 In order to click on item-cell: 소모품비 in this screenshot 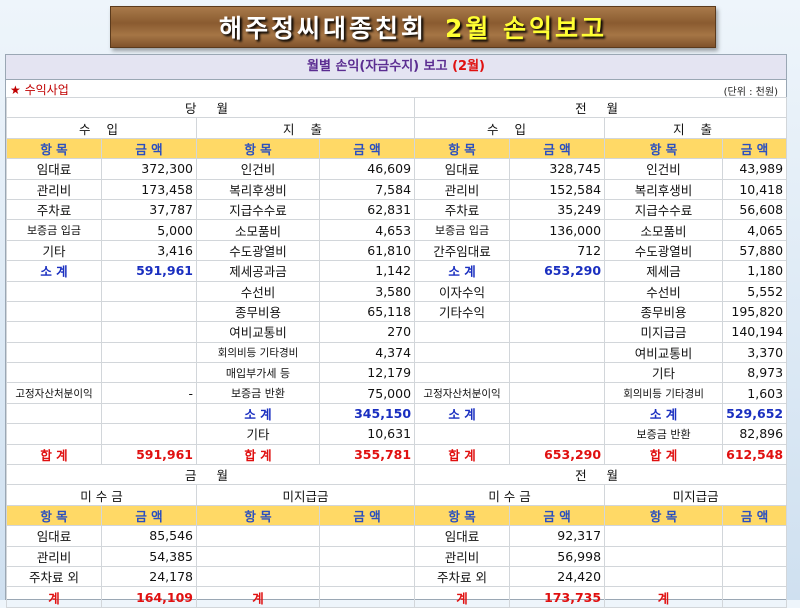, I will do `click(258, 230)`.